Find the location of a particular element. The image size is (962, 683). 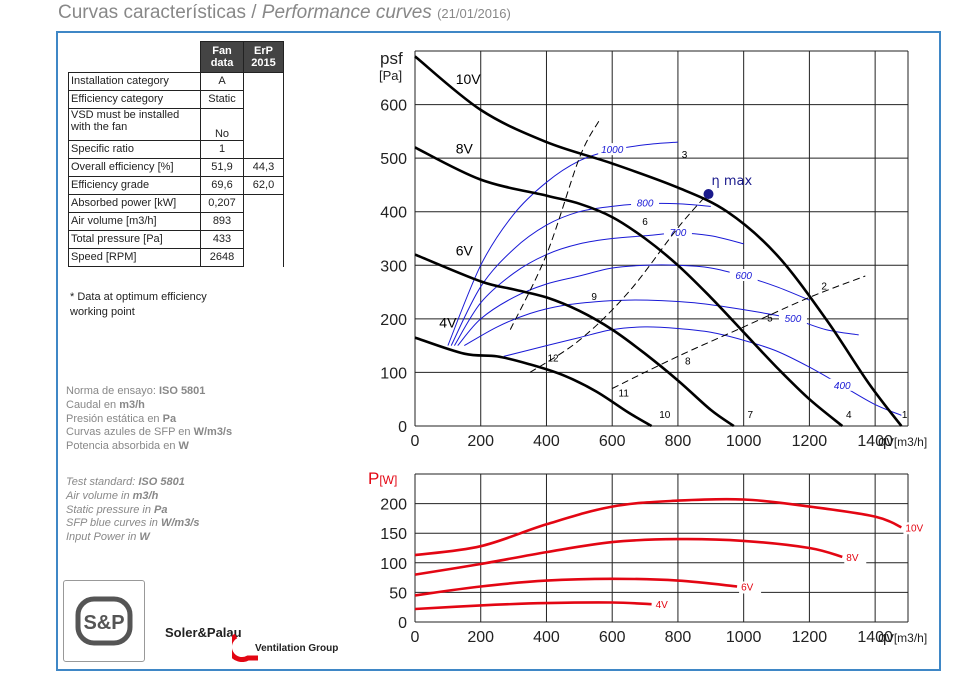

point-label: 1 is located at coordinates (905, 415).